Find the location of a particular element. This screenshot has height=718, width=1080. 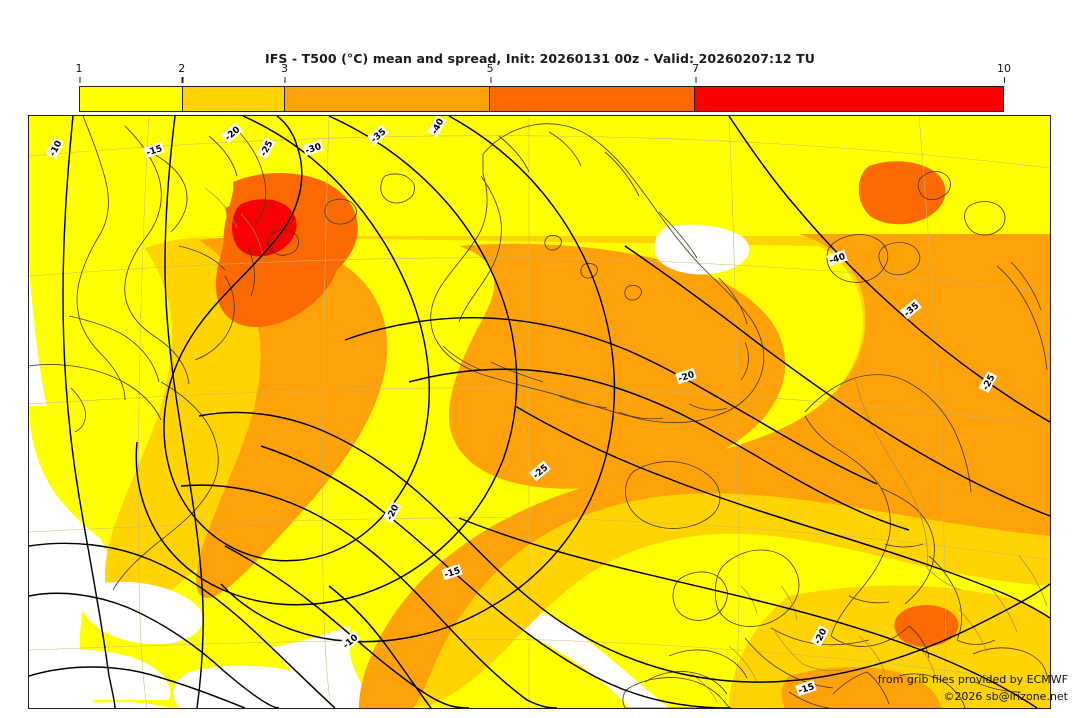

spread-fill-3c is located at coordinates (617, 366).